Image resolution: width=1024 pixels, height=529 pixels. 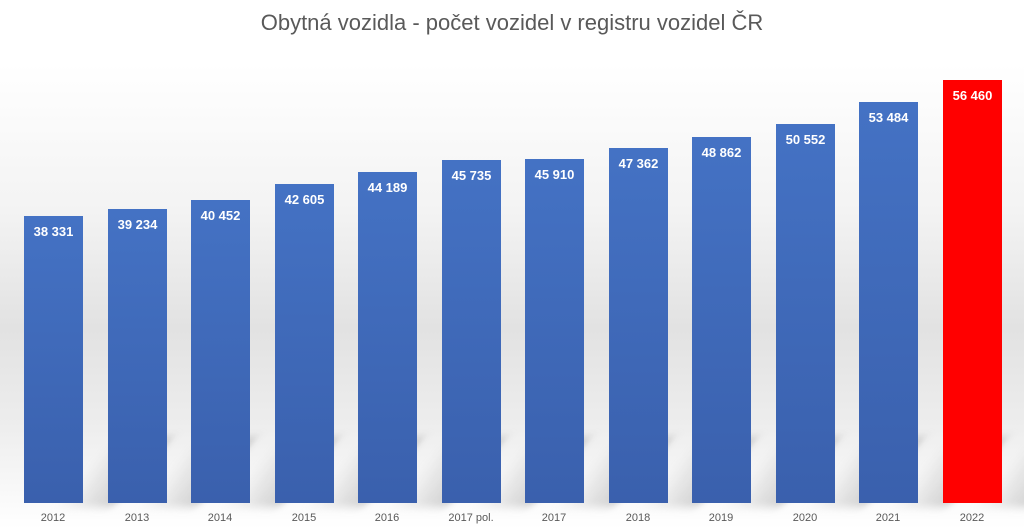 I want to click on x-tick-label: 2021, so click(x=888, y=518).